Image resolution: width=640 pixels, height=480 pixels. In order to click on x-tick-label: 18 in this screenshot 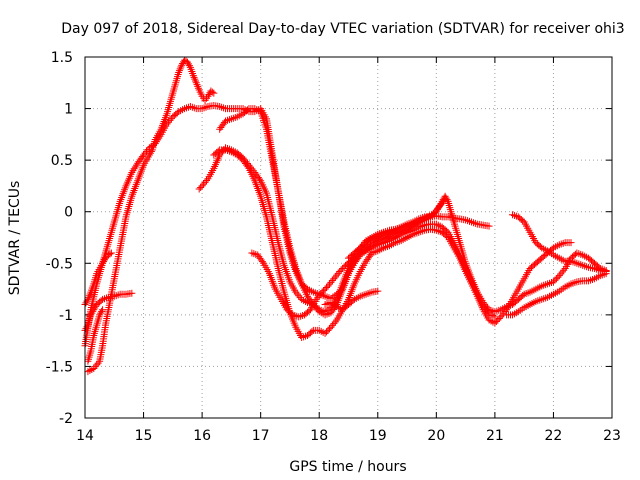, I will do `click(319, 436)`.